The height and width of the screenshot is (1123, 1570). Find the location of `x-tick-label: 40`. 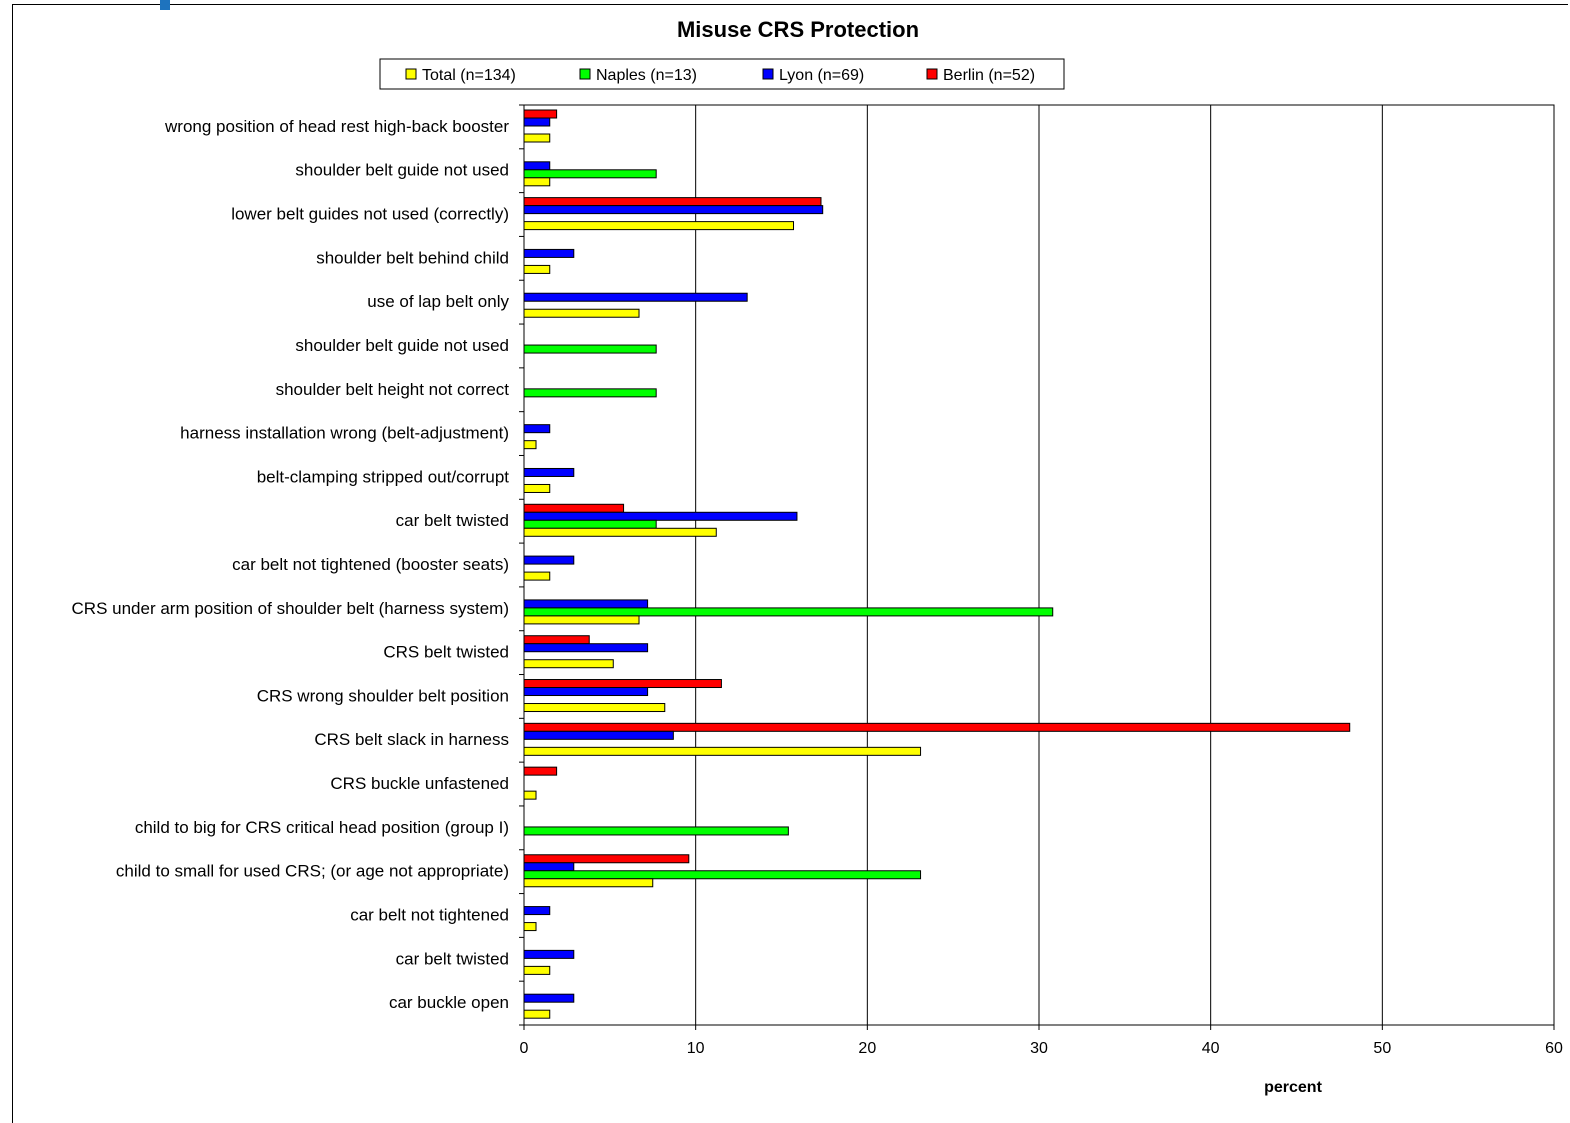

x-tick-label: 40 is located at coordinates (1211, 1048).